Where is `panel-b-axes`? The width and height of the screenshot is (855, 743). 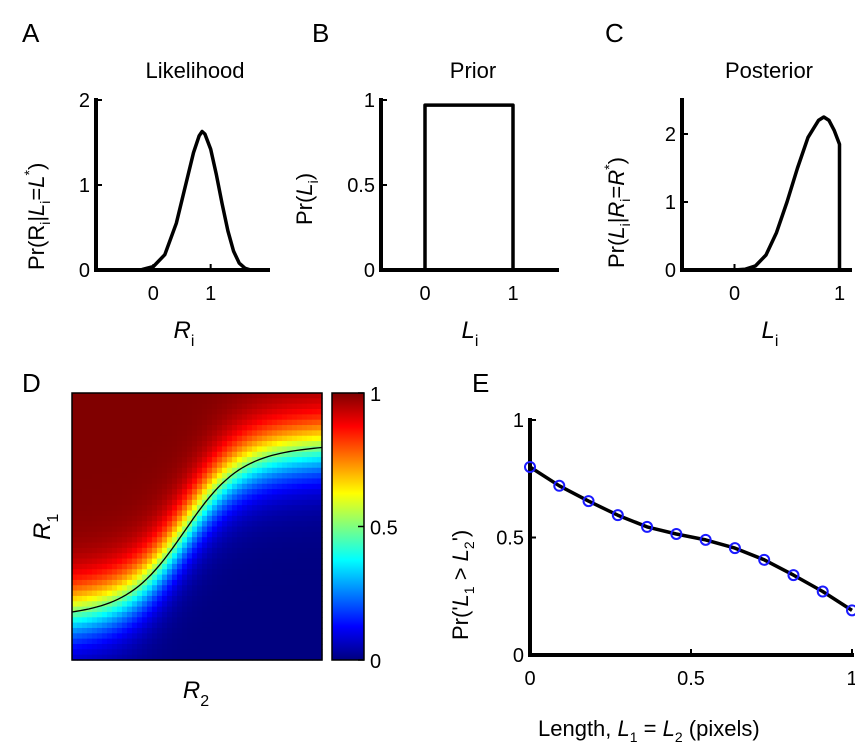
panel-b-axes is located at coordinates (469, 185).